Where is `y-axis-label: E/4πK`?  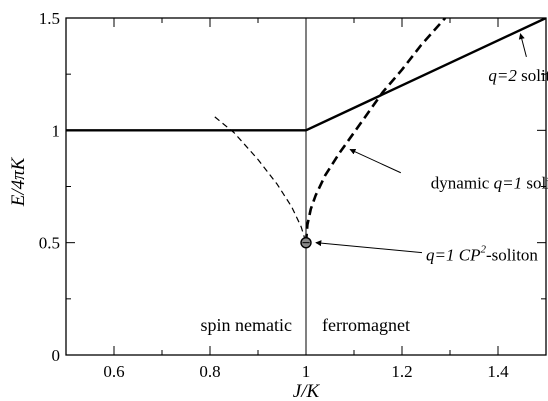
y-axis-label: E/4πK is located at coordinates (18, 181).